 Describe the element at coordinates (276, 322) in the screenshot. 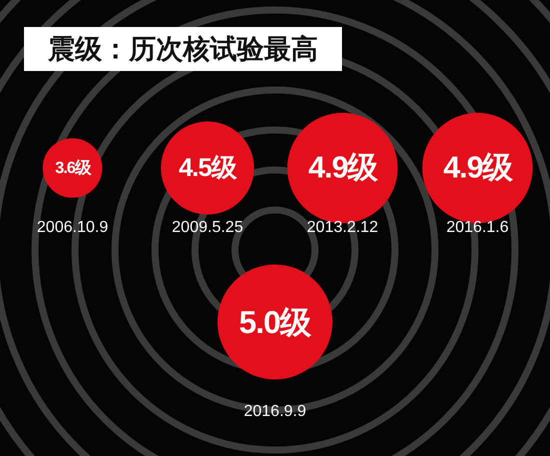

I see `data-label: 5.0级` at that location.